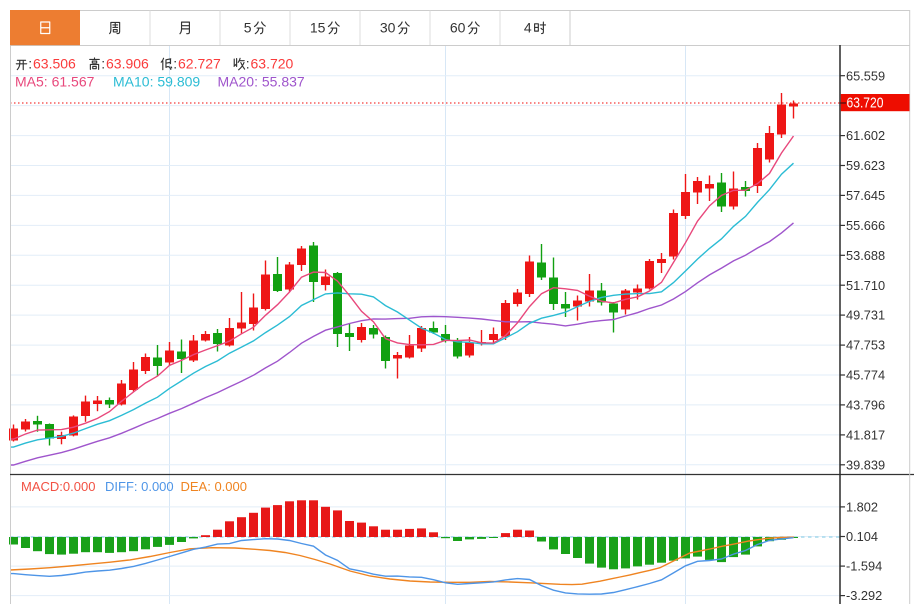 The height and width of the screenshot is (604, 914). What do you see at coordinates (865, 225) in the screenshot?
I see `svg-text: 55.666` at bounding box center [865, 225].